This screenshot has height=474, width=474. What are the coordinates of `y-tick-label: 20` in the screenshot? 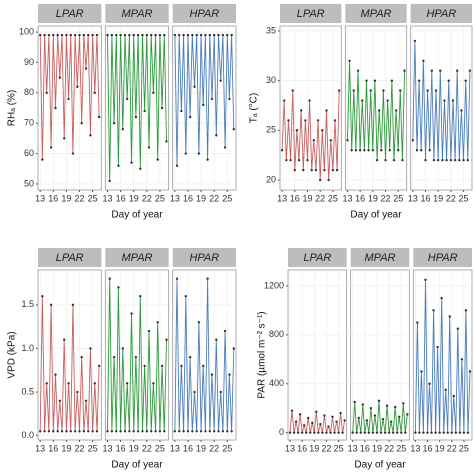 It's located at (271, 179).